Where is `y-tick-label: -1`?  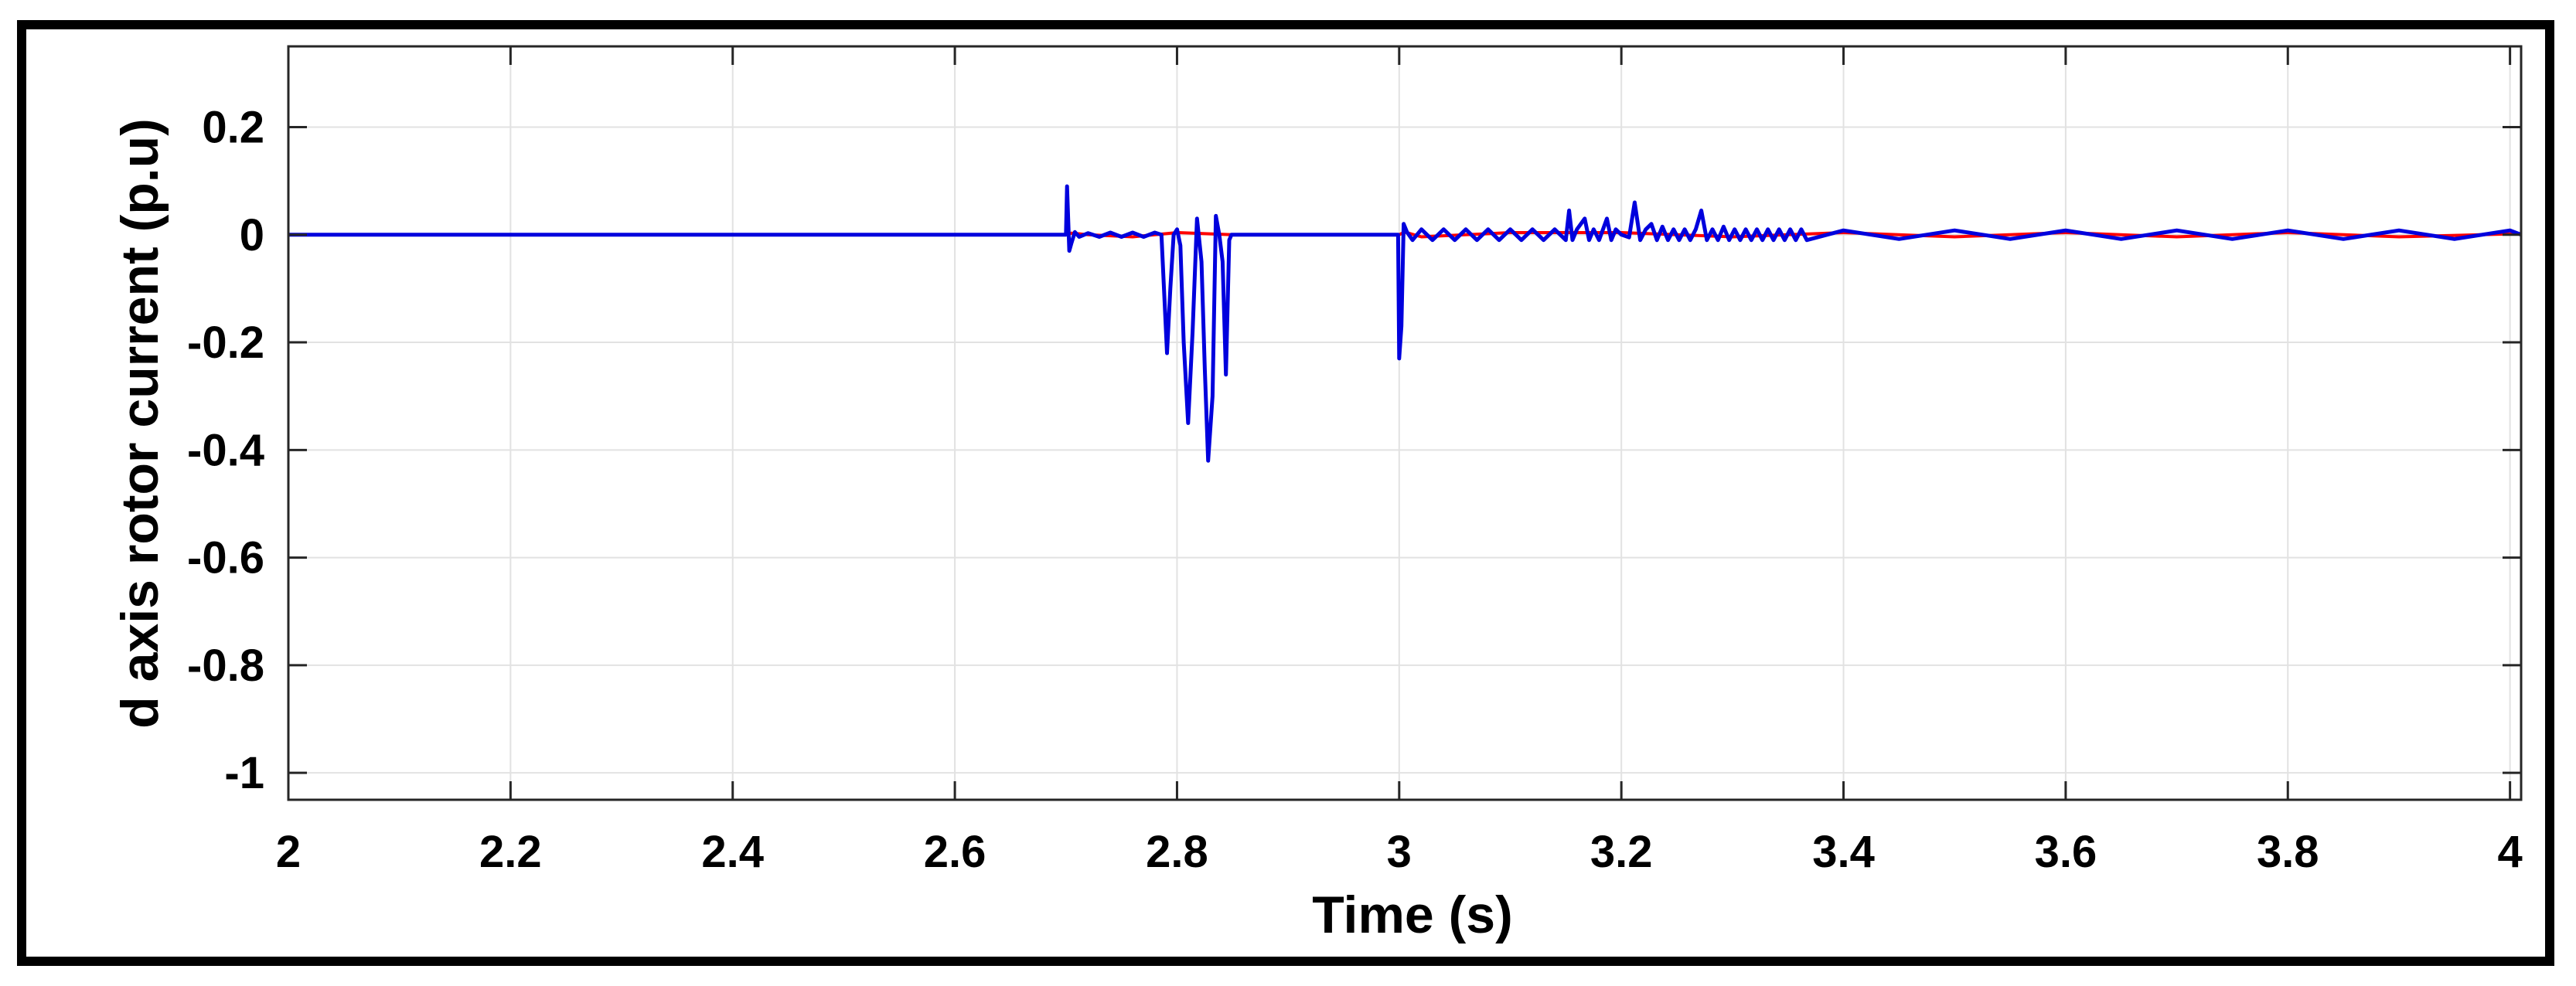 y-tick-label: -1 is located at coordinates (244, 773).